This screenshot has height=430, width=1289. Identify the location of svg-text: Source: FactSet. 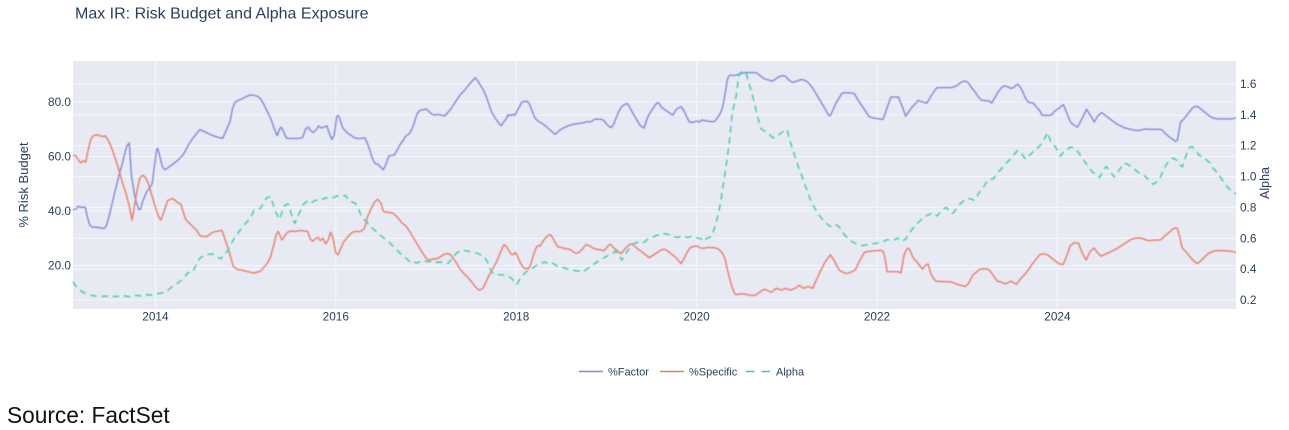
(88, 415).